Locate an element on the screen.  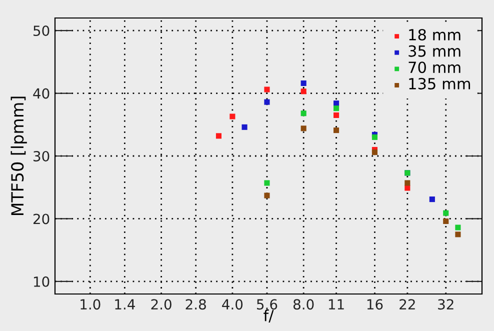
y-tick-label: 50 is located at coordinates (42, 31).